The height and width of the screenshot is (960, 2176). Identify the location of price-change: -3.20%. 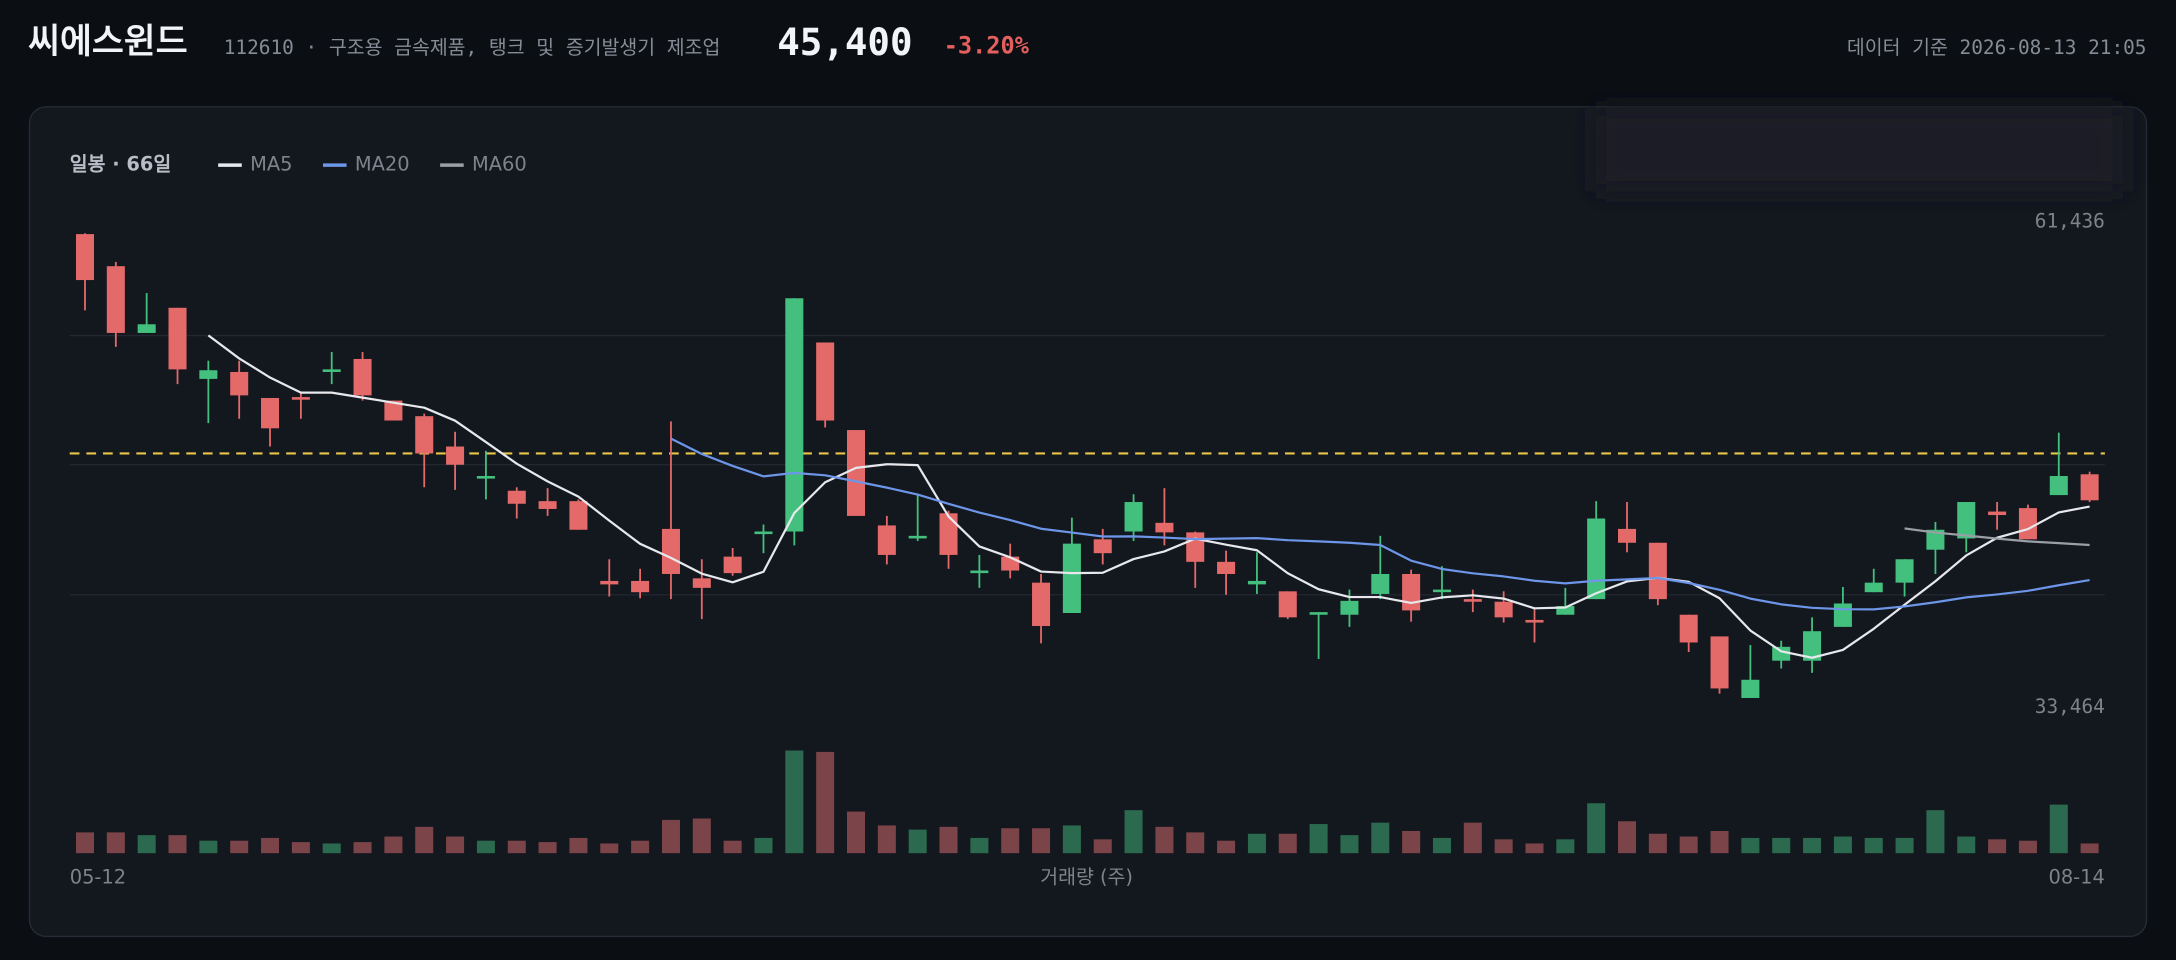
(987, 46).